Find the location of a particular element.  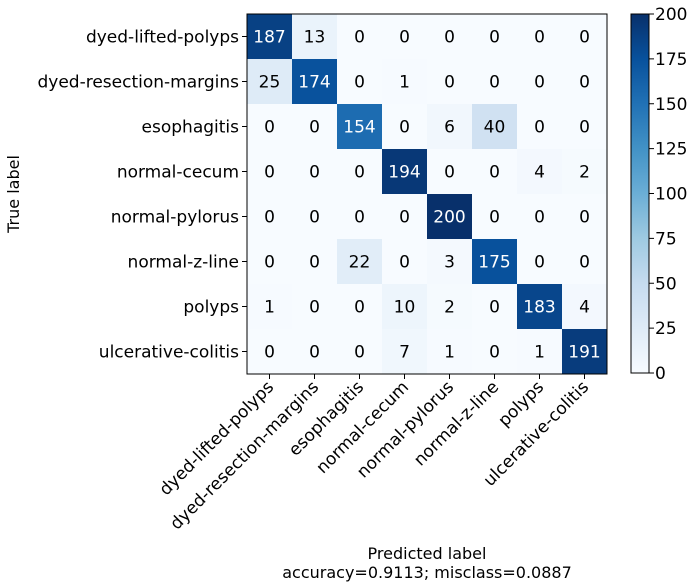

colorbar-tick-label: 50 is located at coordinates (666, 284).